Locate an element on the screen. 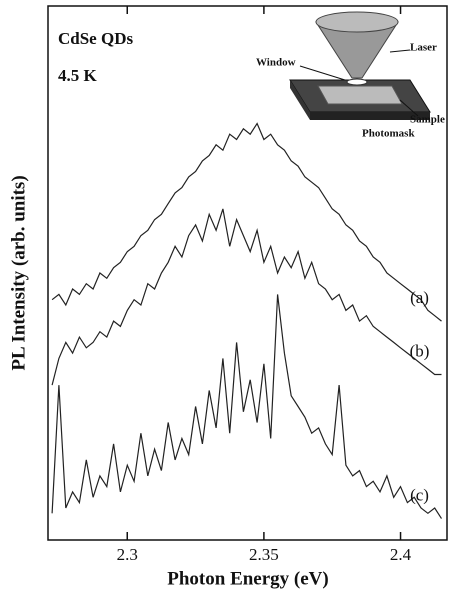 This screenshot has width=456, height=600. inset-label: Photomask is located at coordinates (388, 134).